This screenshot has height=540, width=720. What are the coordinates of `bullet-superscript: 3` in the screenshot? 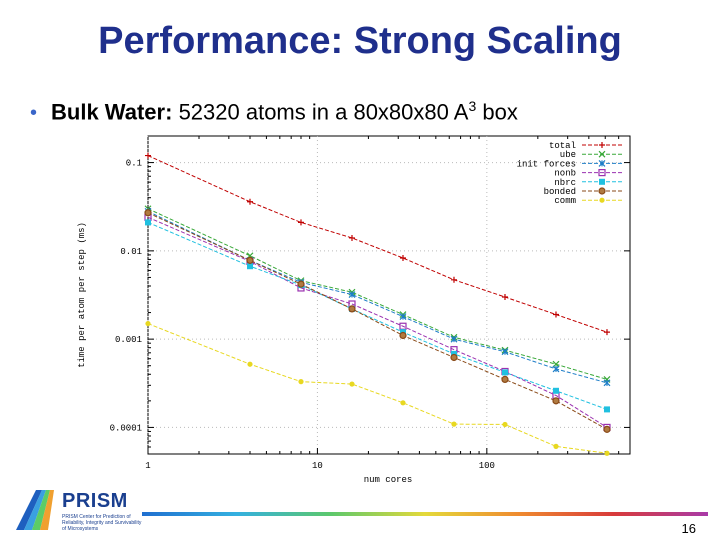 It's located at (472, 106).